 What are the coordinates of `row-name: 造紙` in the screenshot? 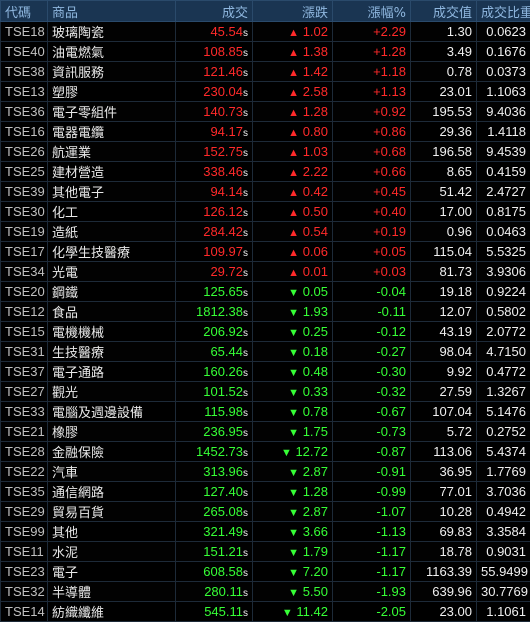 It's located at (112, 232).